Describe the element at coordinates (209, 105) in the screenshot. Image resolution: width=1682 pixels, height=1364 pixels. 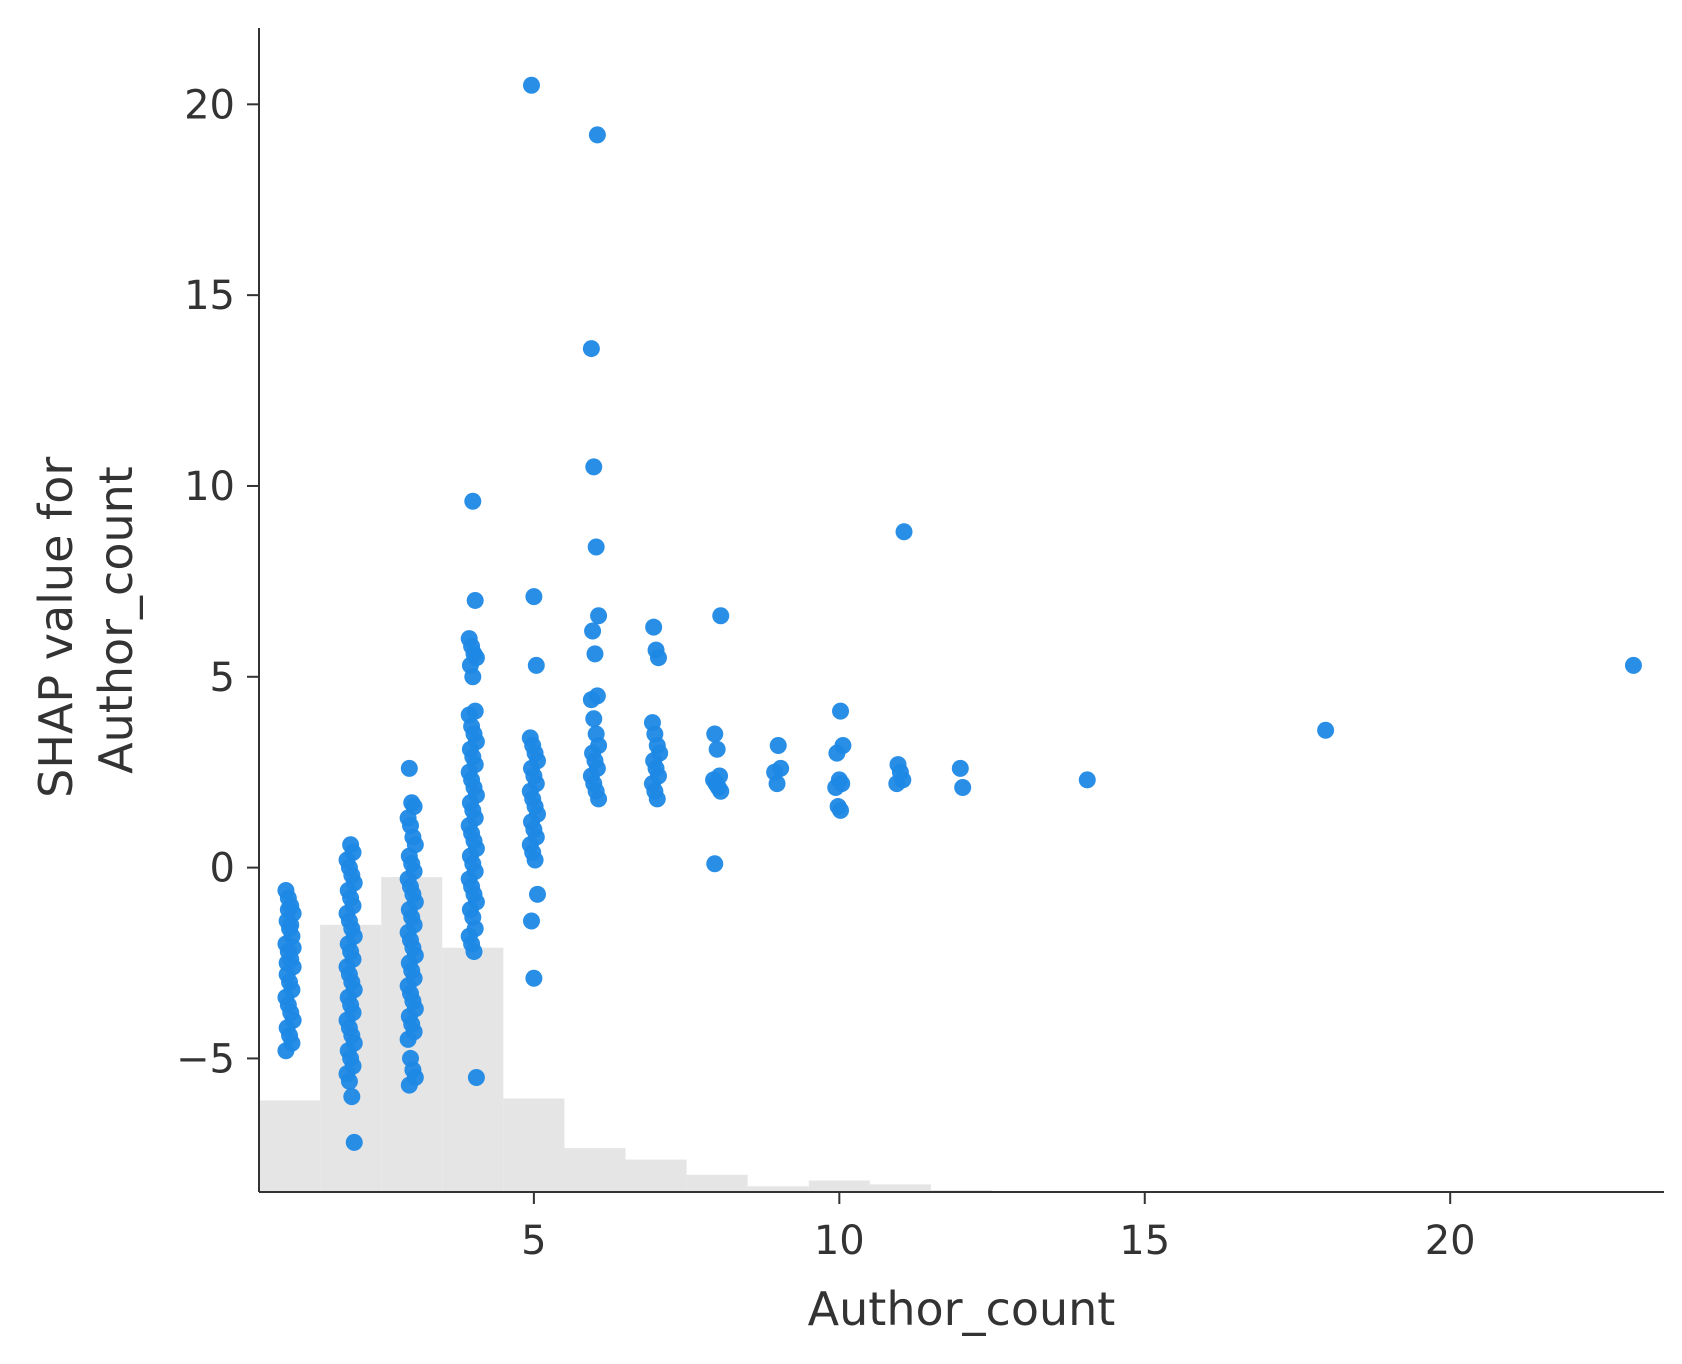
I see `y-tick-label: 20` at that location.